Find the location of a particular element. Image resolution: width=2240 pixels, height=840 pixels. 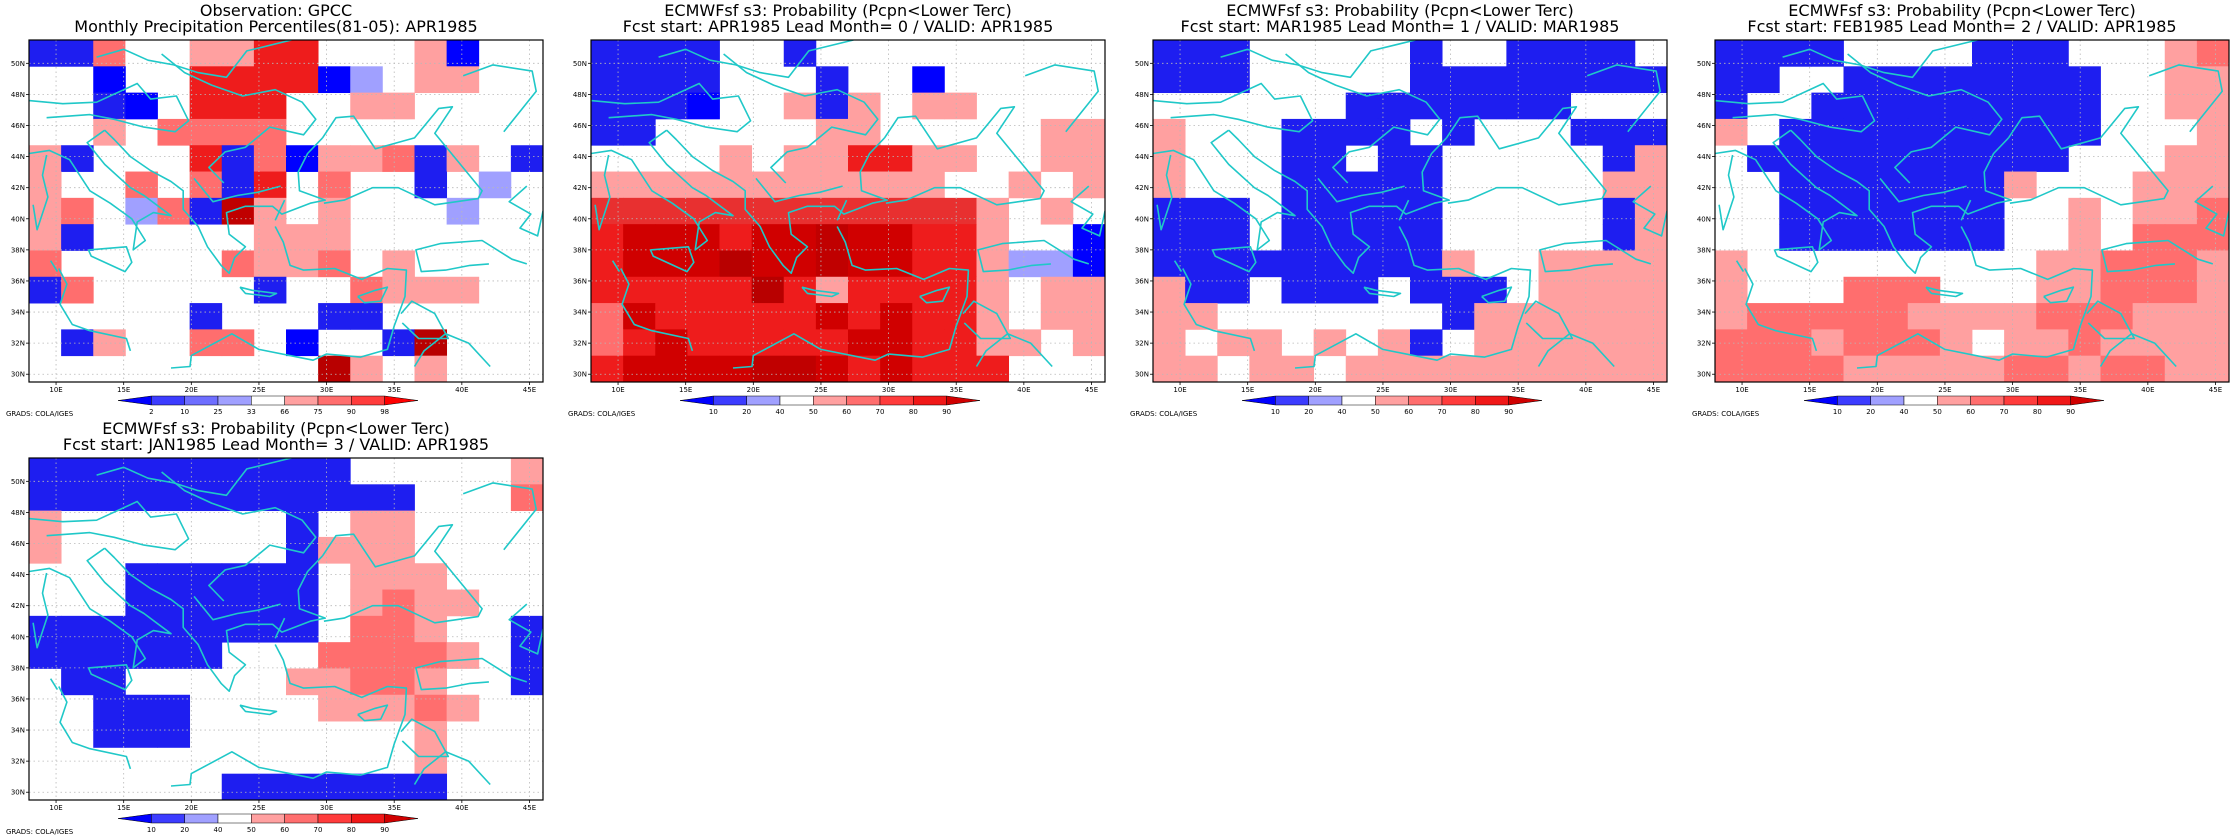

color-bar-label: 50 is located at coordinates (251, 830).